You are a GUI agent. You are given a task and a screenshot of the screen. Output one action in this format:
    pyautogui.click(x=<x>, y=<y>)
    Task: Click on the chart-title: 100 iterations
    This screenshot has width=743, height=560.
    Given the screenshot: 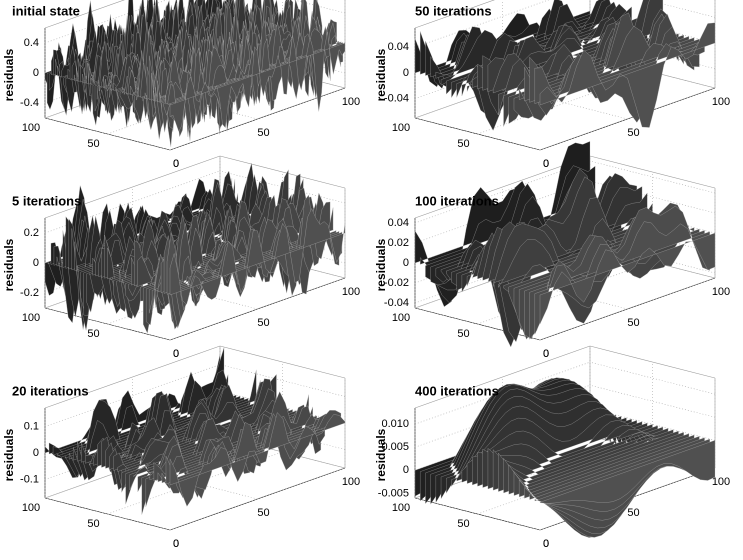 What is the action you would take?
    pyautogui.click(x=457, y=200)
    